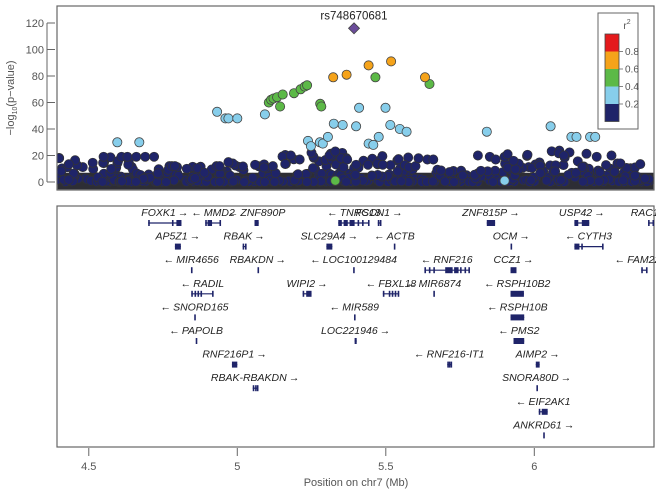 The image size is (656, 493). What do you see at coordinates (196, 334) in the screenshot?
I see `gene-PAPOLB: ← PAPOLB` at bounding box center [196, 334].